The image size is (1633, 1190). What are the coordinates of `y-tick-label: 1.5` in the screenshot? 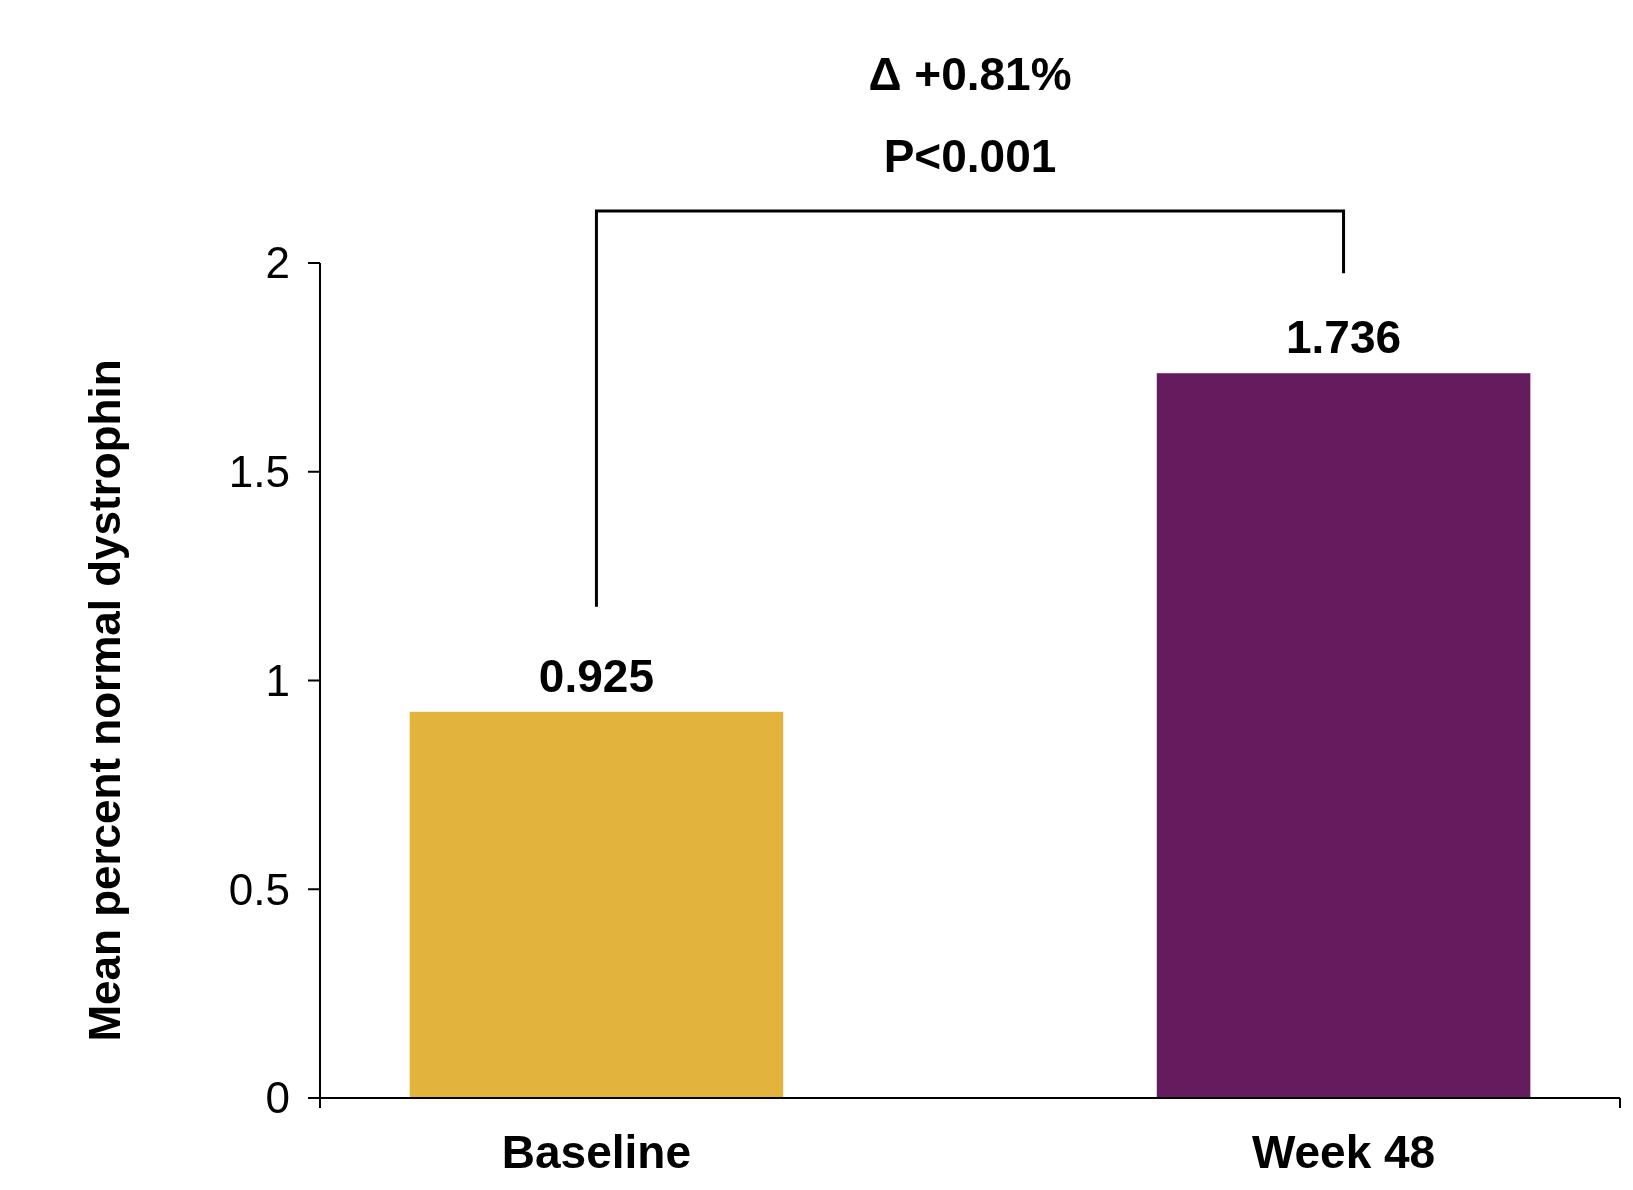 It's located at (259, 472).